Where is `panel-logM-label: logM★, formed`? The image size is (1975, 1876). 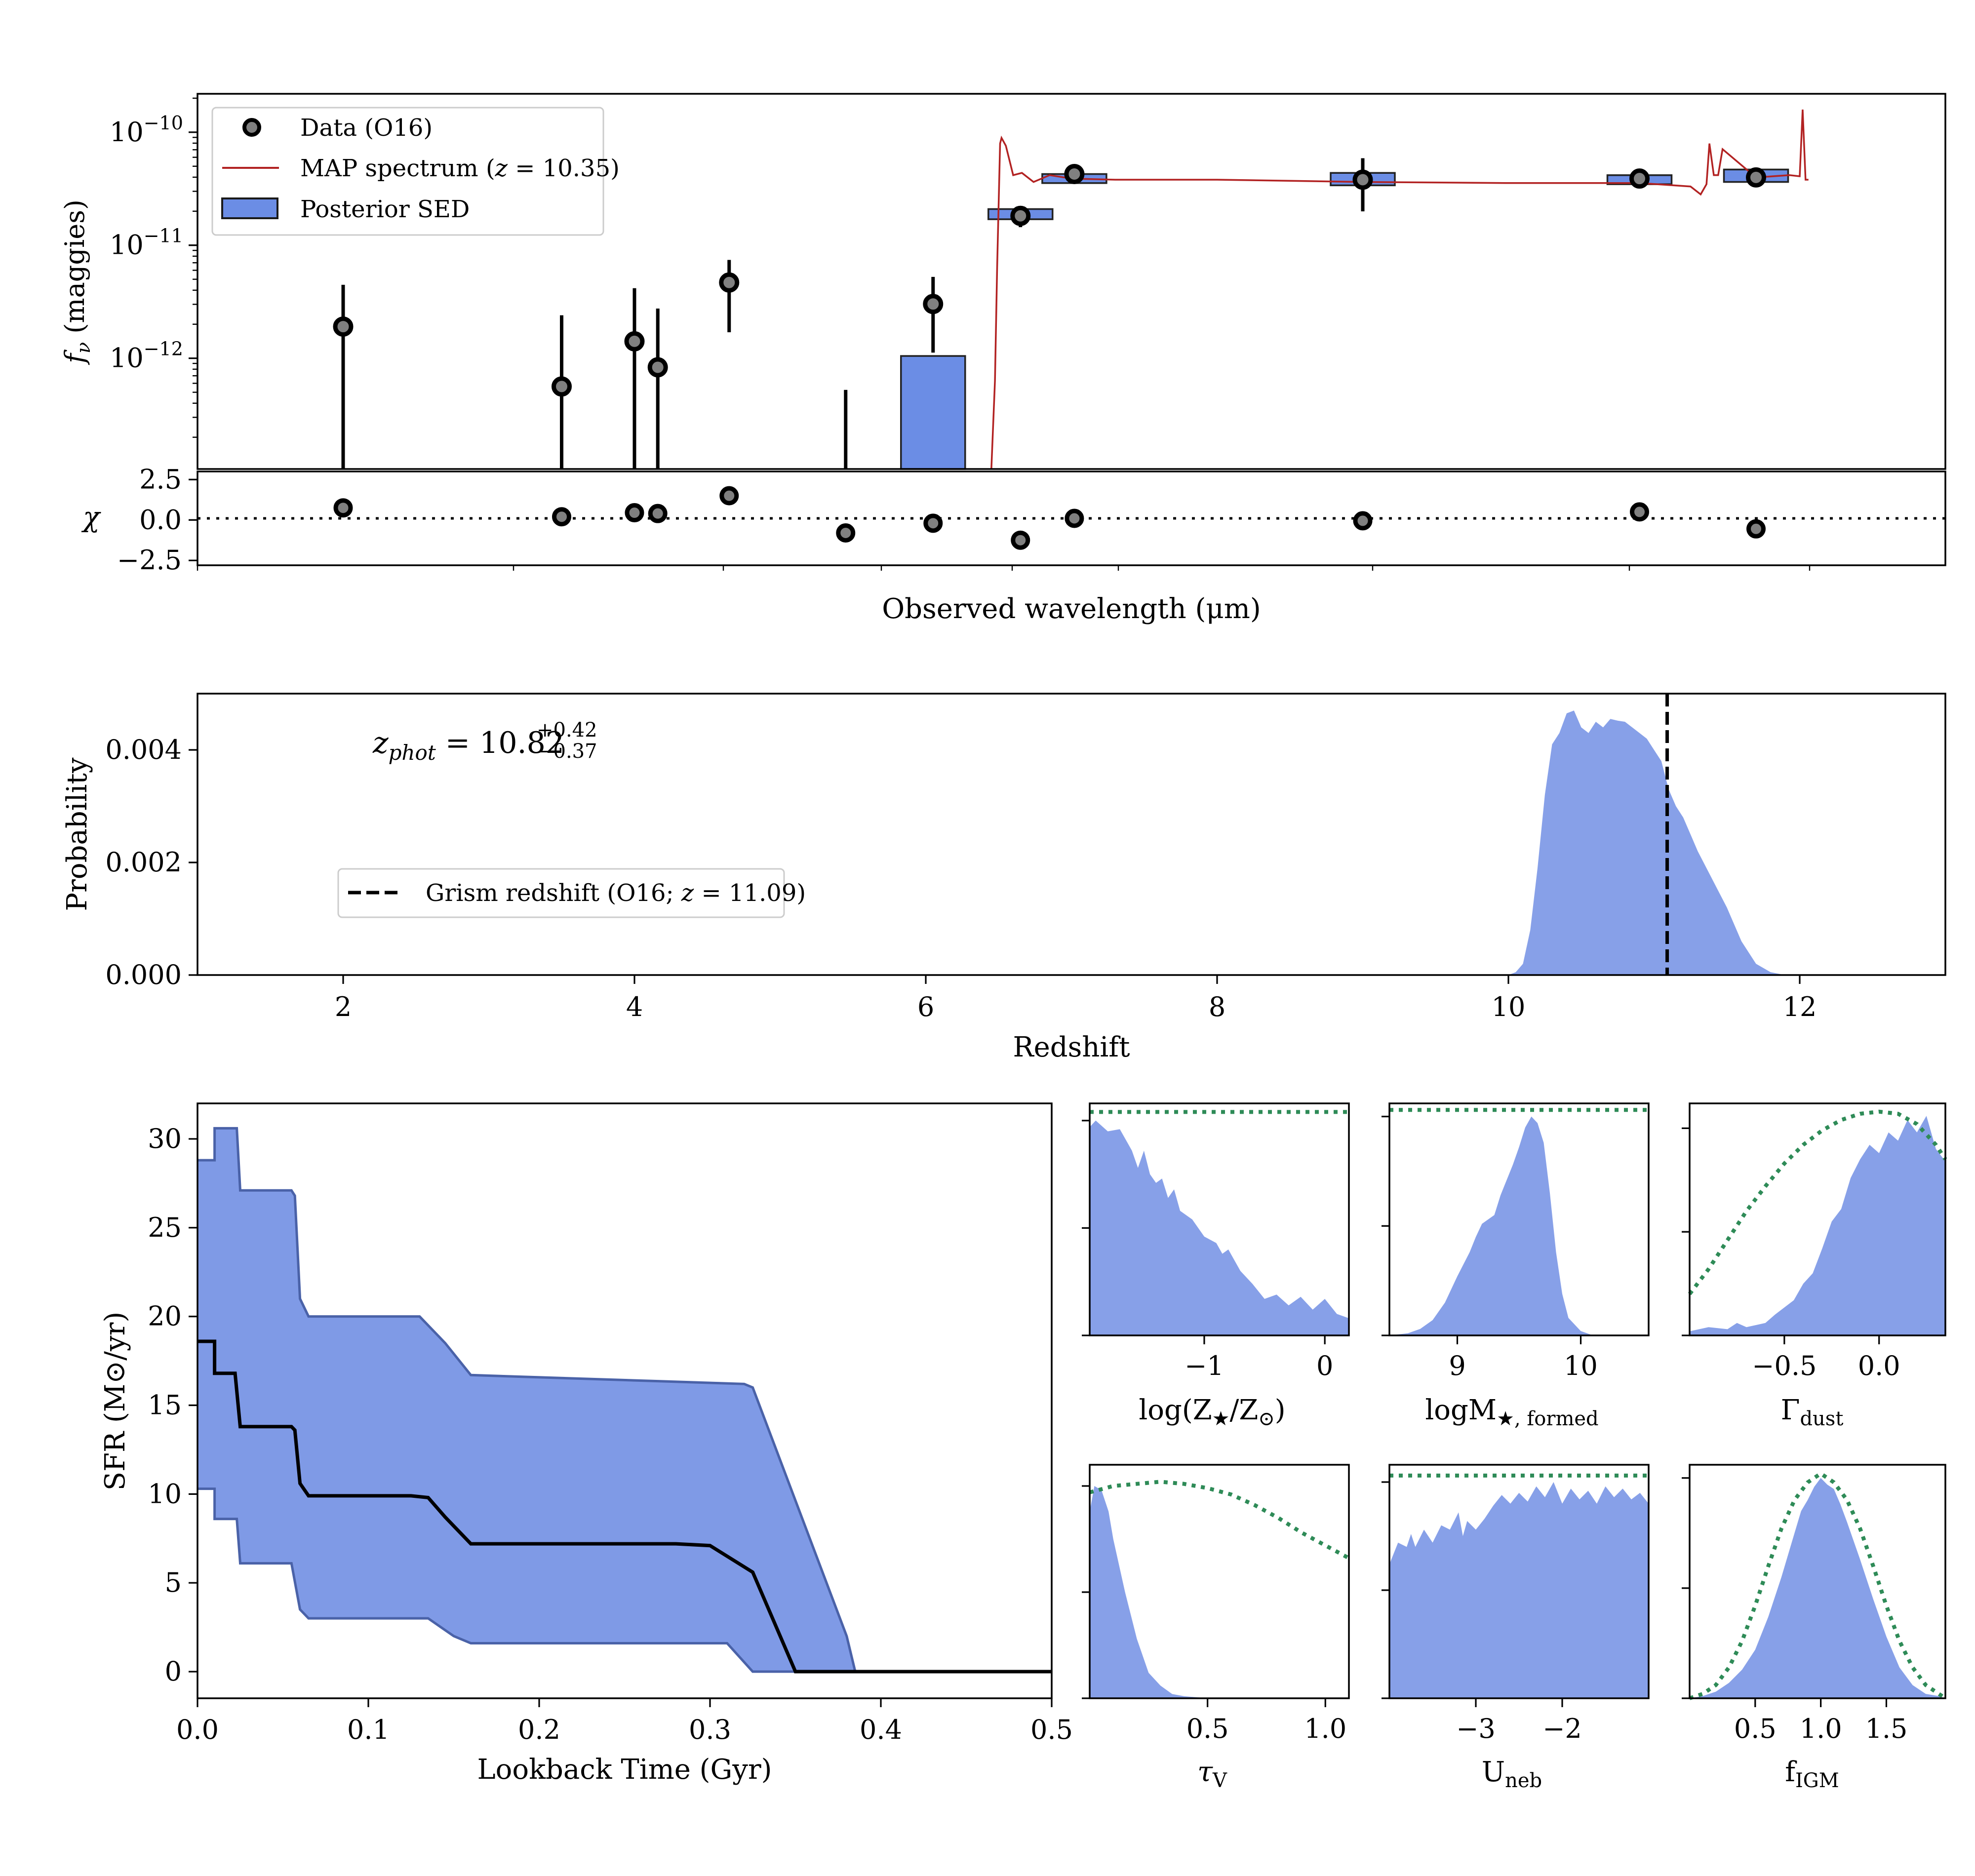 panel-logM-label: logM★, formed is located at coordinates (1512, 1412).